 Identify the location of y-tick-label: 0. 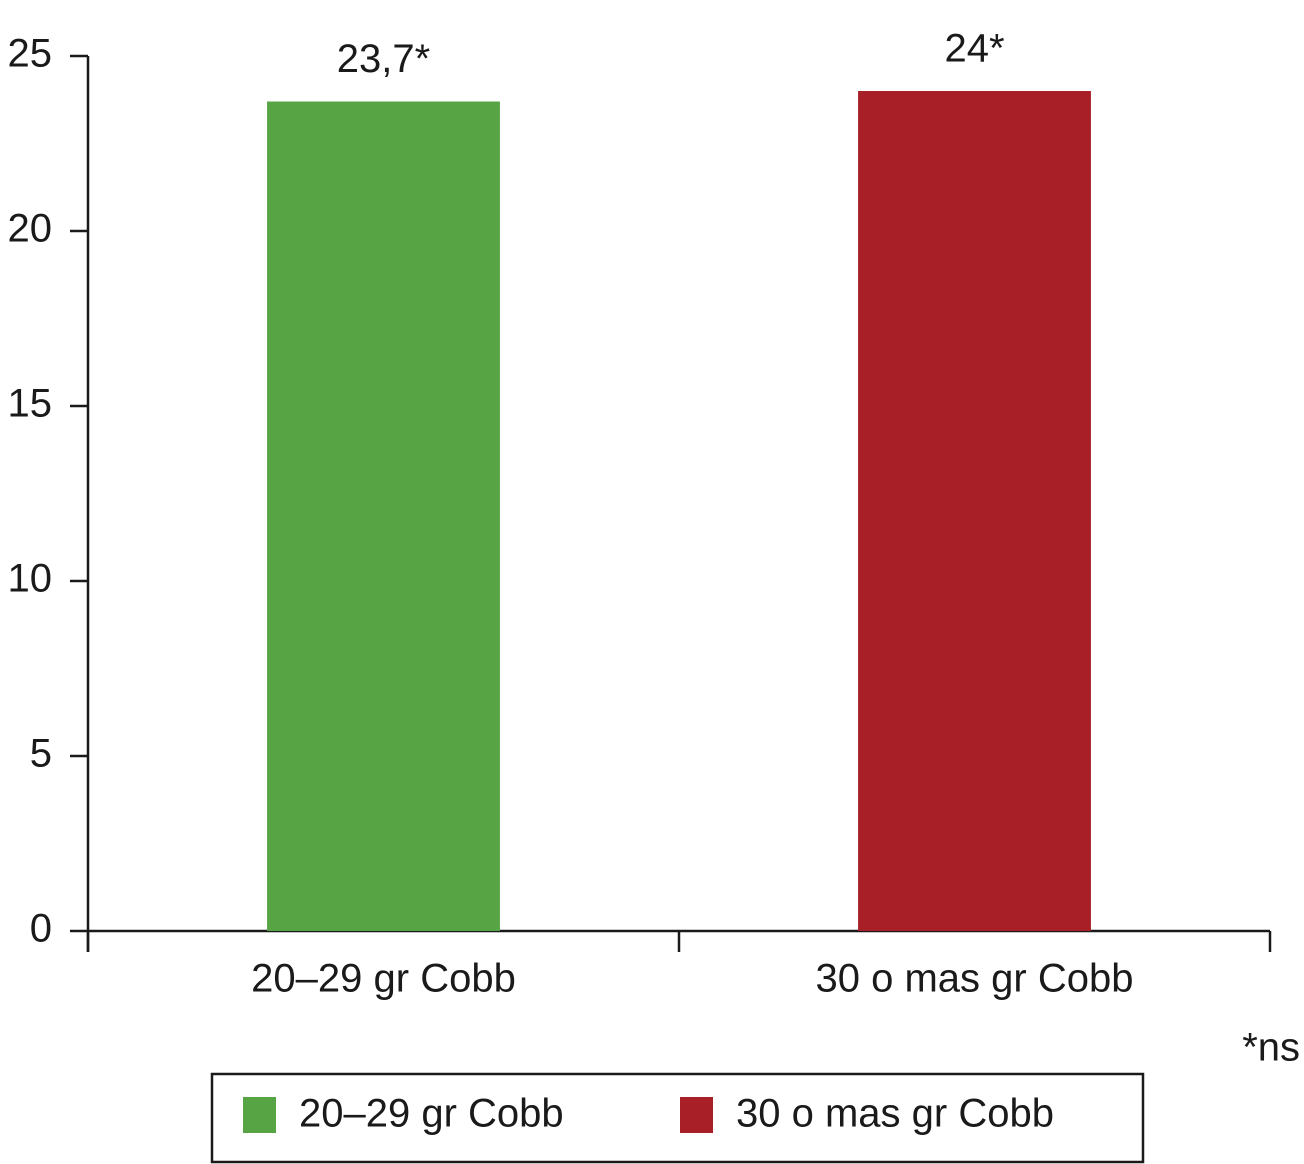
(41, 929).